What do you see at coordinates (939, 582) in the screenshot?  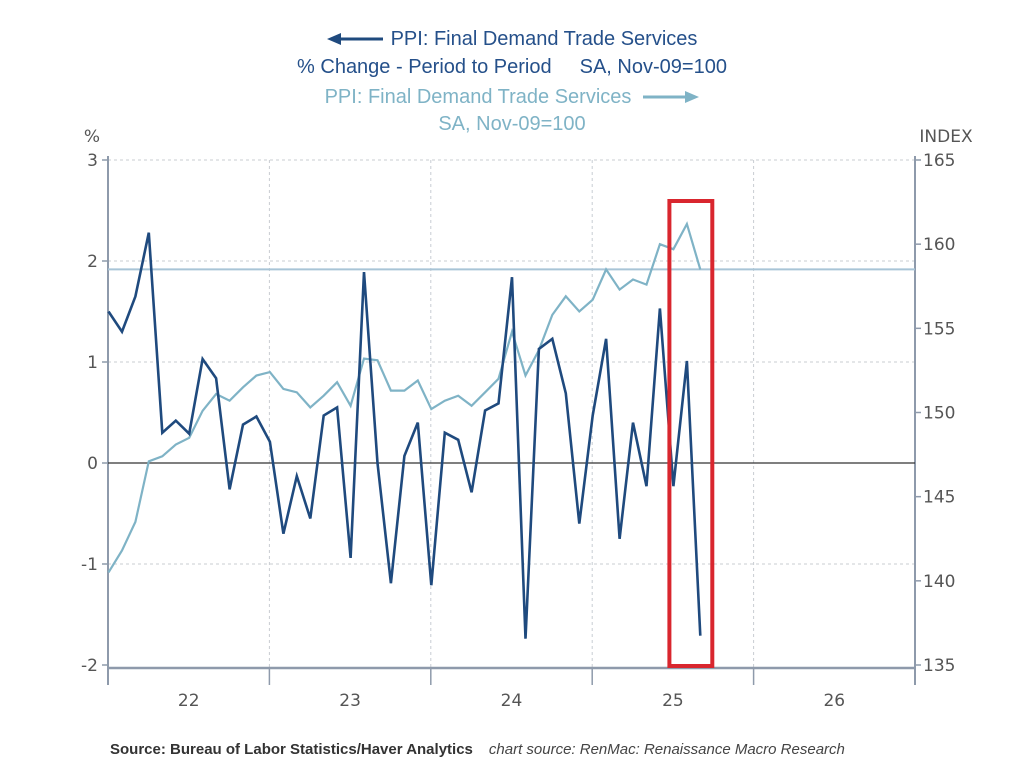 I see `right-tick-label: 140` at bounding box center [939, 582].